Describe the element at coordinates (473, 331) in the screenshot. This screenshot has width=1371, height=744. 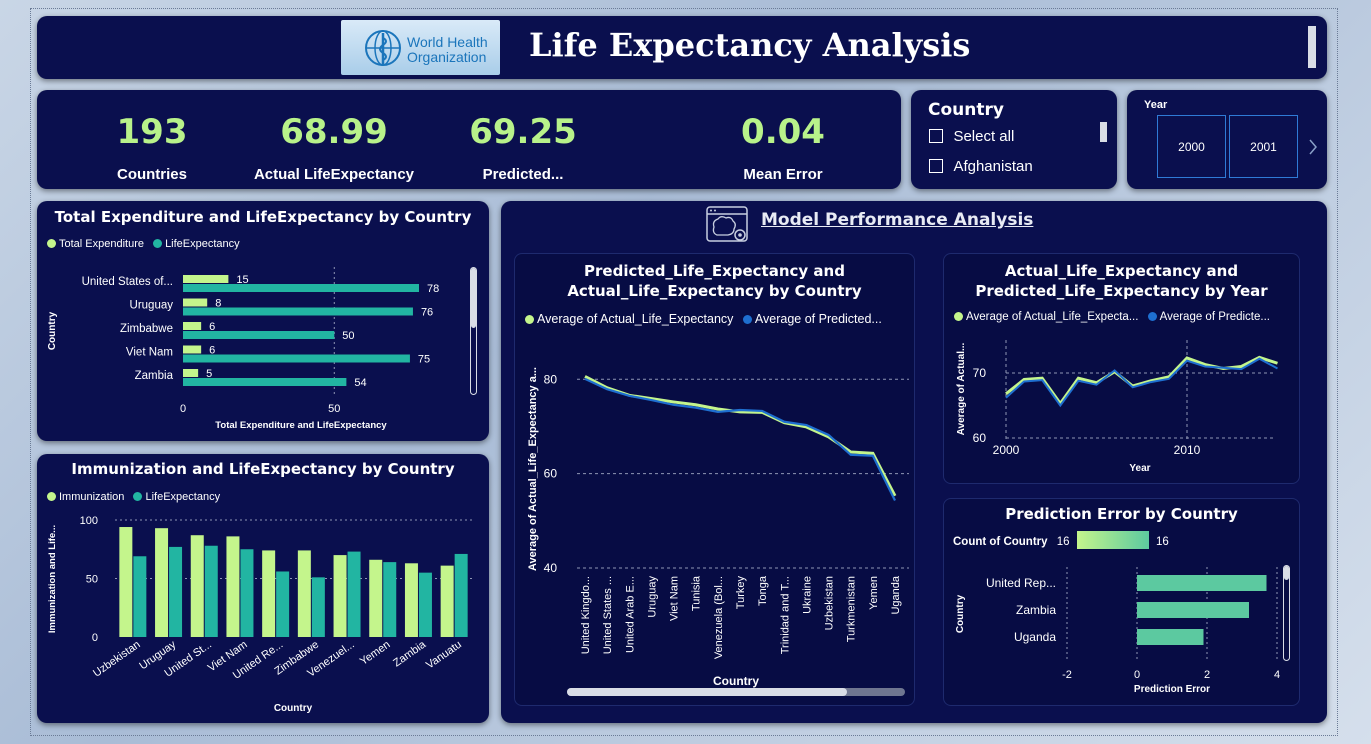
I see `expenditure-scrollbar` at that location.